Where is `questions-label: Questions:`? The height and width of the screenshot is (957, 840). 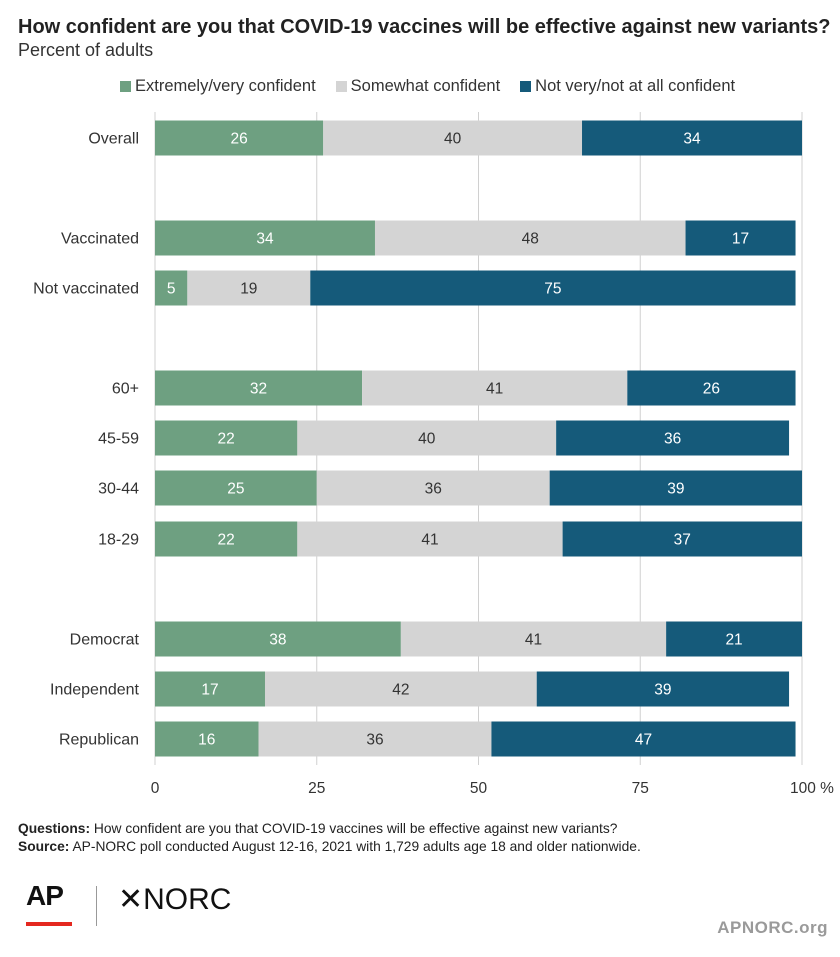 questions-label: Questions: is located at coordinates (54, 828).